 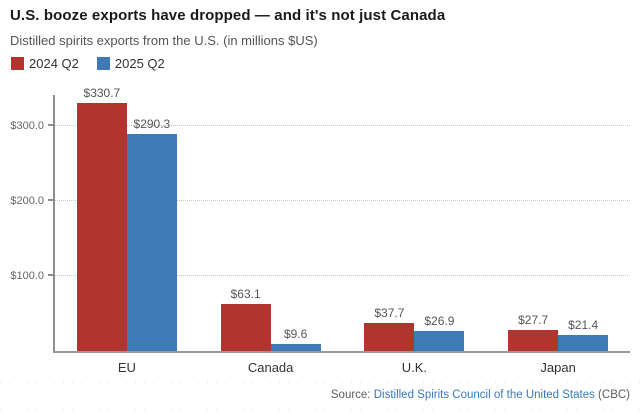 I want to click on legend-item-2025-q2: 2025 Q2, so click(x=130, y=63).